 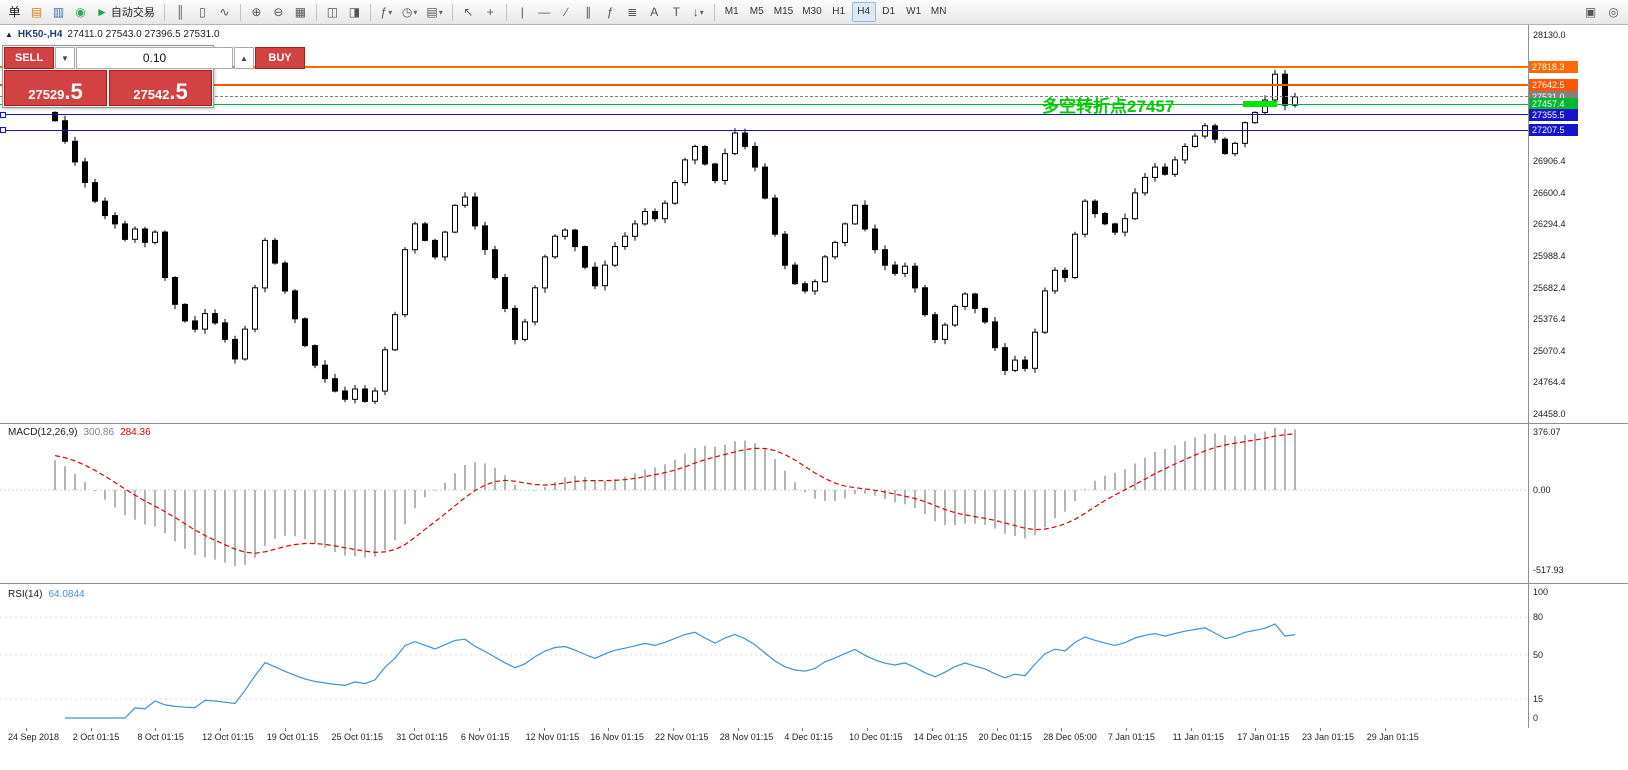 I want to click on notifications-icon-glyph: ▣, so click(x=1590, y=12).